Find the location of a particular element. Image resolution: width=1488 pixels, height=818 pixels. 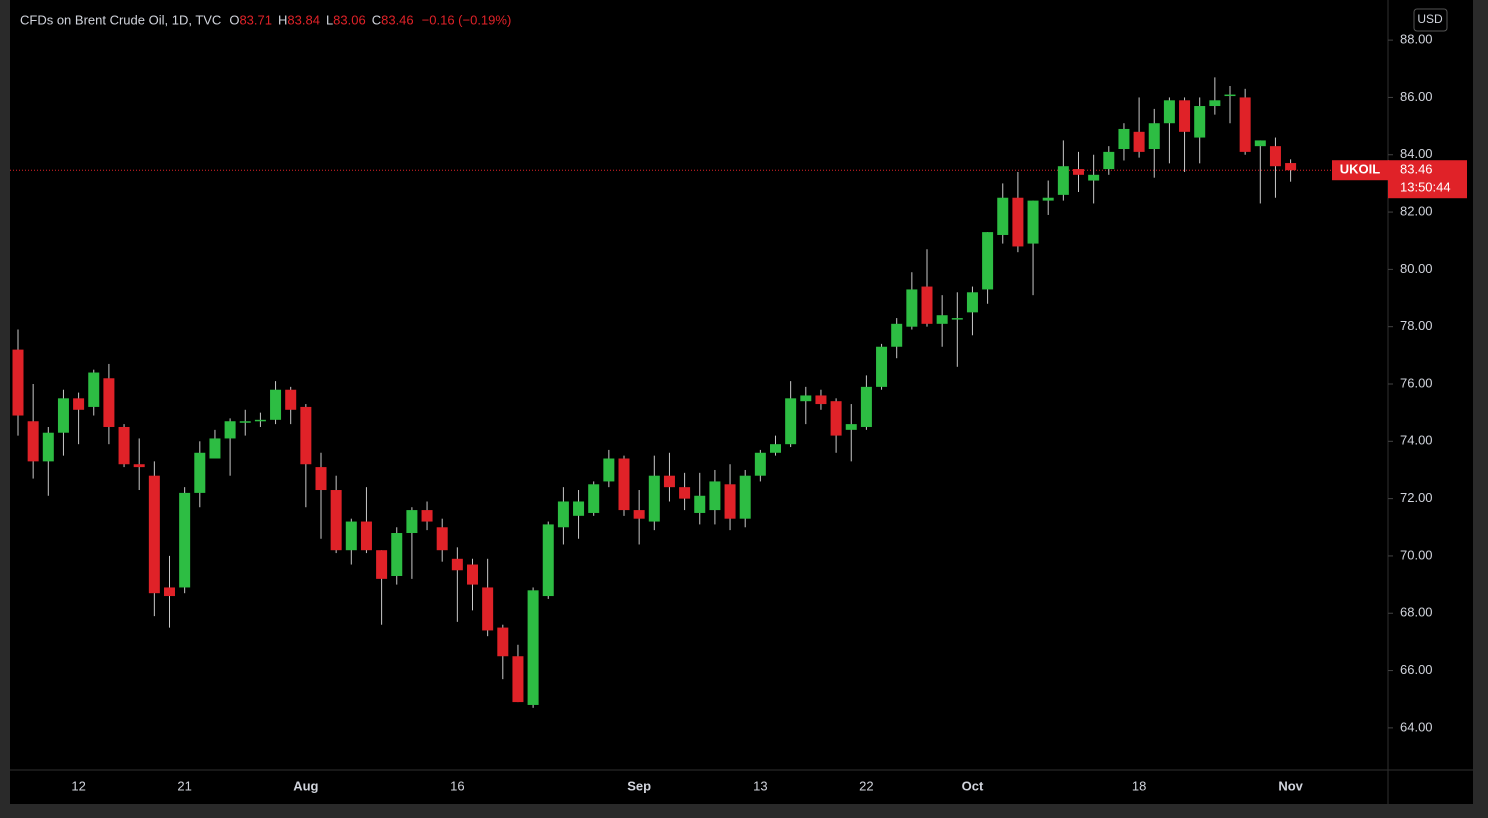

ohlc-label: L is located at coordinates (329, 19).